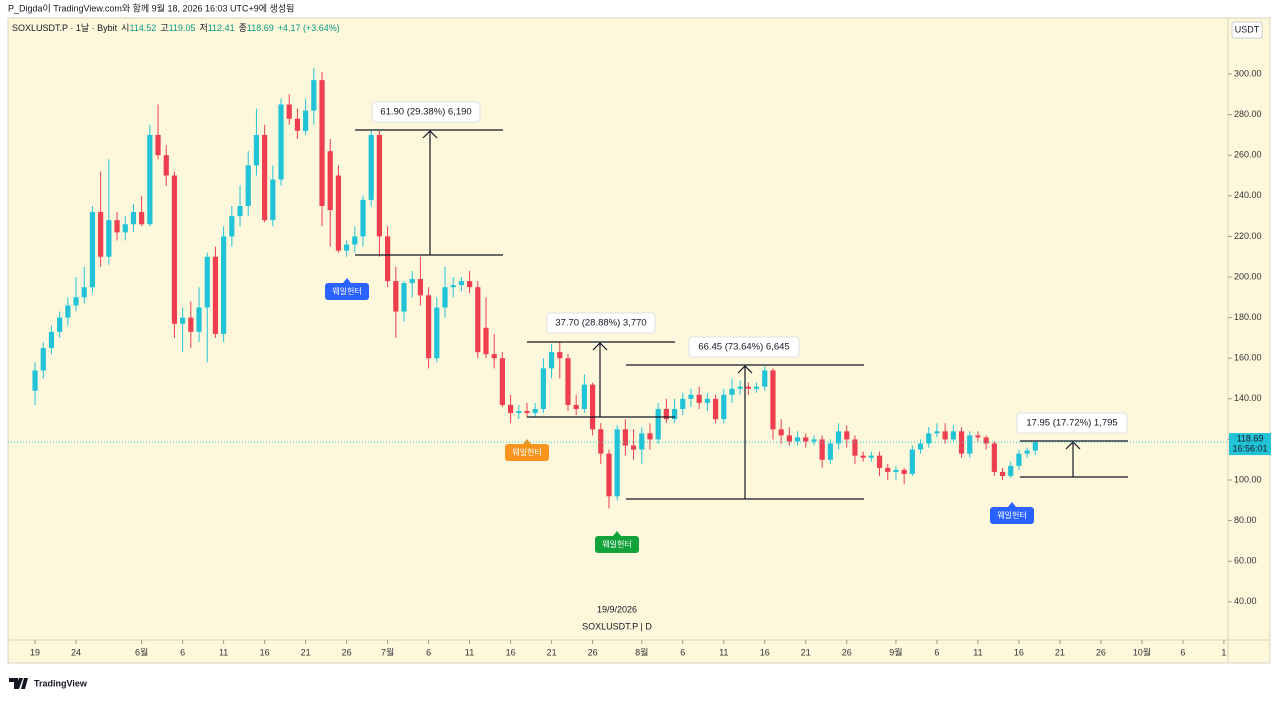 This screenshot has width=1280, height=705. Describe the element at coordinates (142, 28) in the screenshot. I see `ohlc-value: 114.52` at that location.